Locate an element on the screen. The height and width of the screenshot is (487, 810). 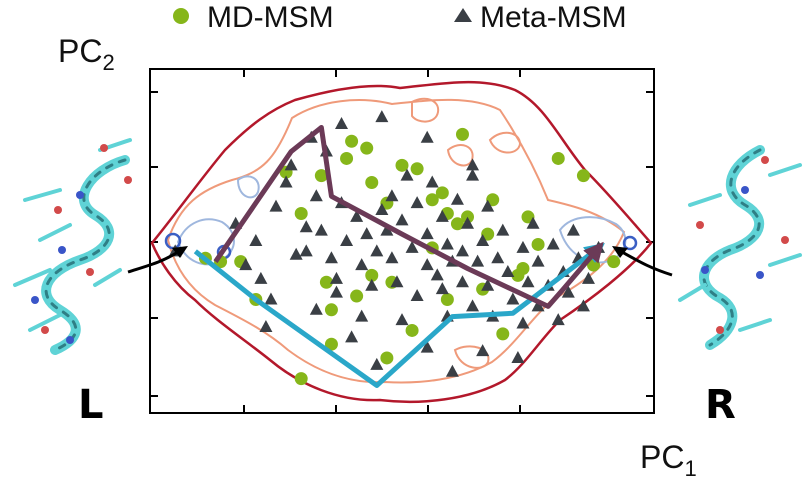
state-label-right: R is located at coordinates (720, 405).